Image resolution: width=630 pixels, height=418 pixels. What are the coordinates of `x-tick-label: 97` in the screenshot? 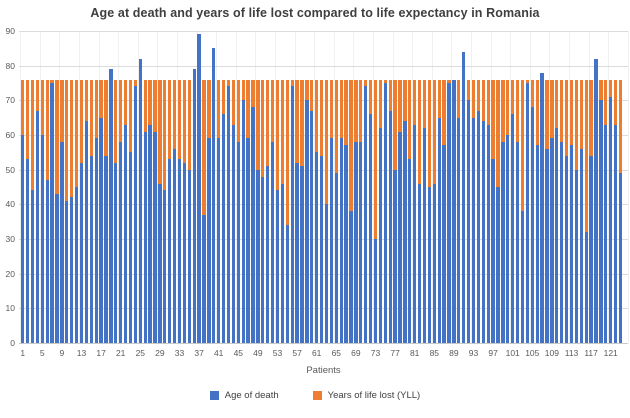 It's located at (493, 353).